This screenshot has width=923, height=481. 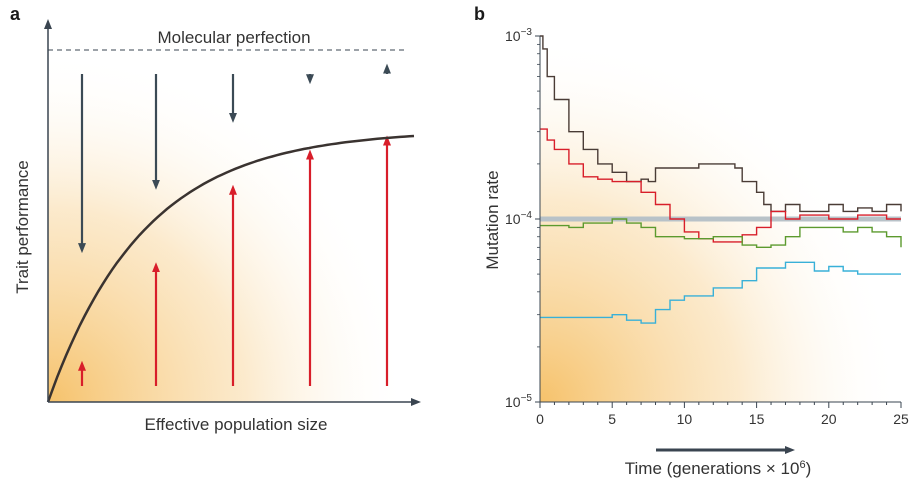 What do you see at coordinates (685, 419) in the screenshot?
I see `x-tick-label: 10` at bounding box center [685, 419].